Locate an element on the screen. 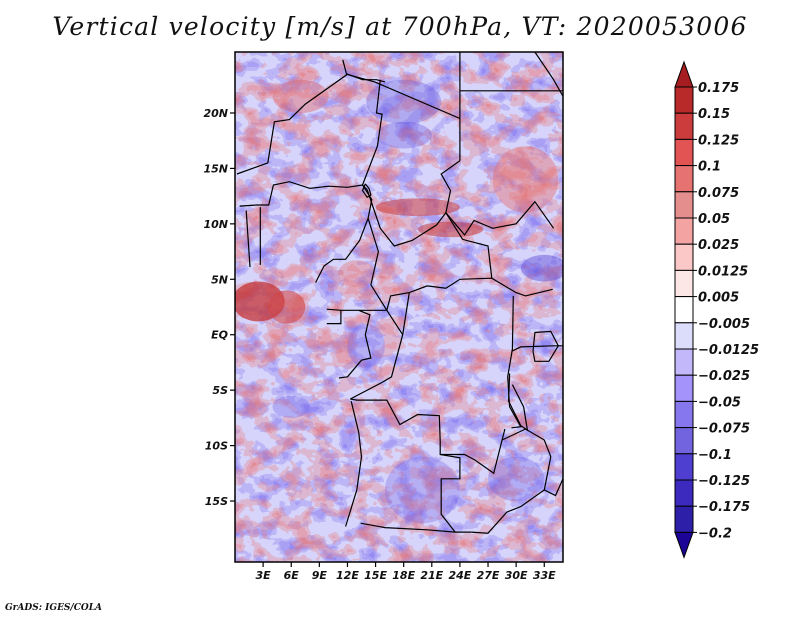 Image resolution: width=800 pixels, height=618 pixels. colorbar-label: −0.2 is located at coordinates (715, 533).